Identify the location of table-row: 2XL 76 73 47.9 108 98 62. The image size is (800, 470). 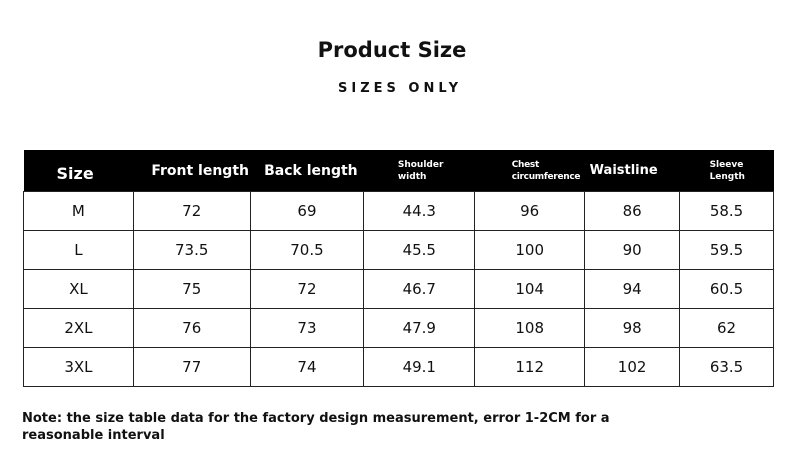
(398, 328).